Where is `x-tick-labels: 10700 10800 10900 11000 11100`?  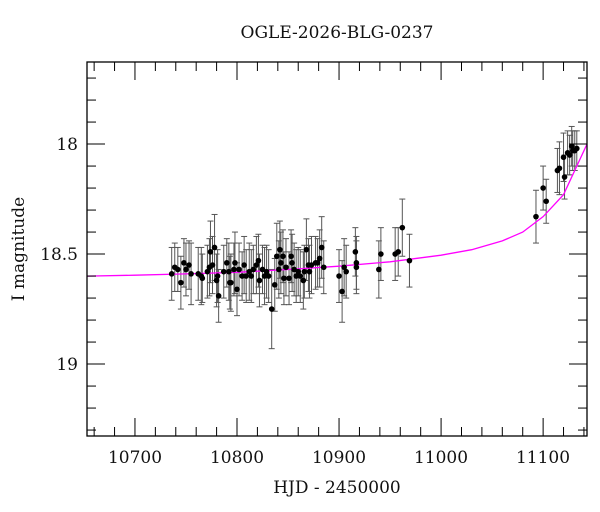 x-tick-labels: 10700 10800 10900 11000 11100 is located at coordinates (339, 458).